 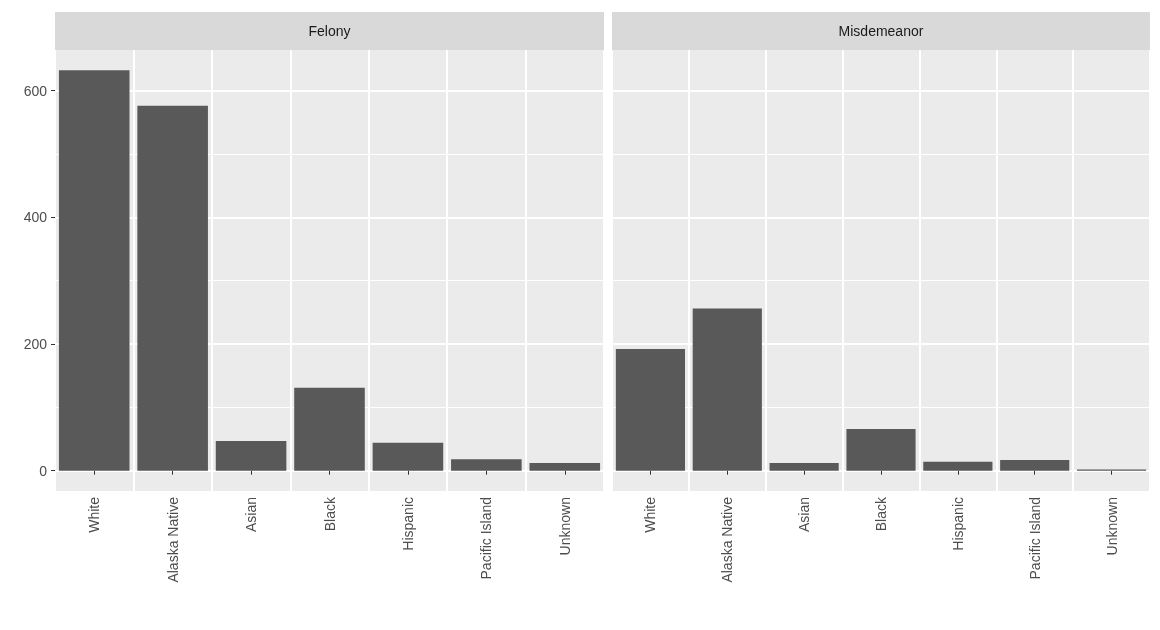 What do you see at coordinates (35, 217) in the screenshot?
I see `y-tick-label: 400` at bounding box center [35, 217].